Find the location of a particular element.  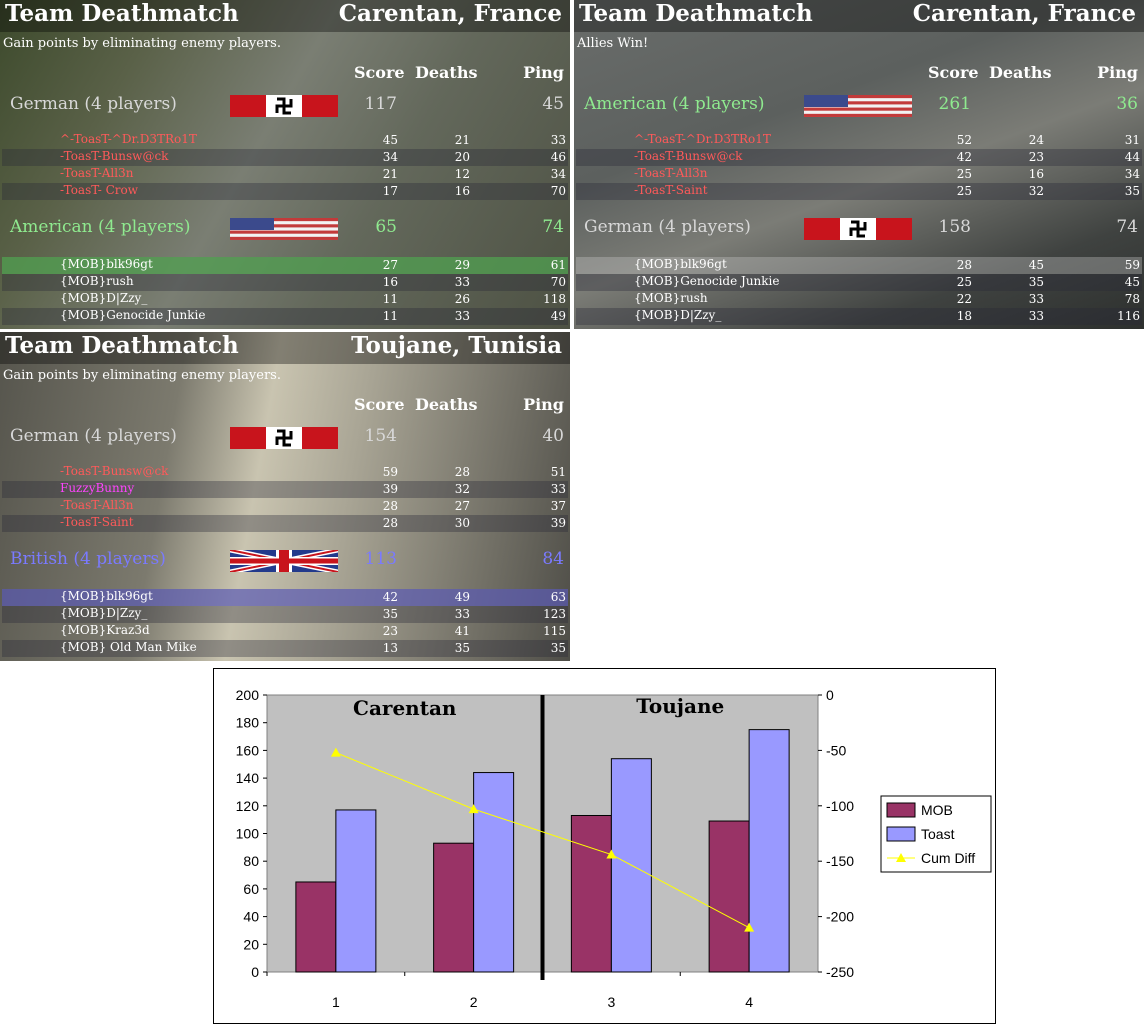

player-deaths: 27 is located at coordinates (462, 506).